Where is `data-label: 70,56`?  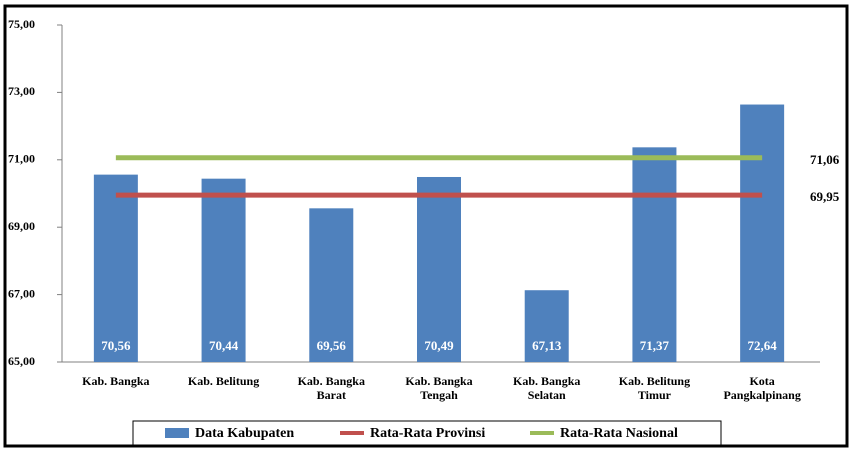
data-label: 70,56 is located at coordinates (116, 345).